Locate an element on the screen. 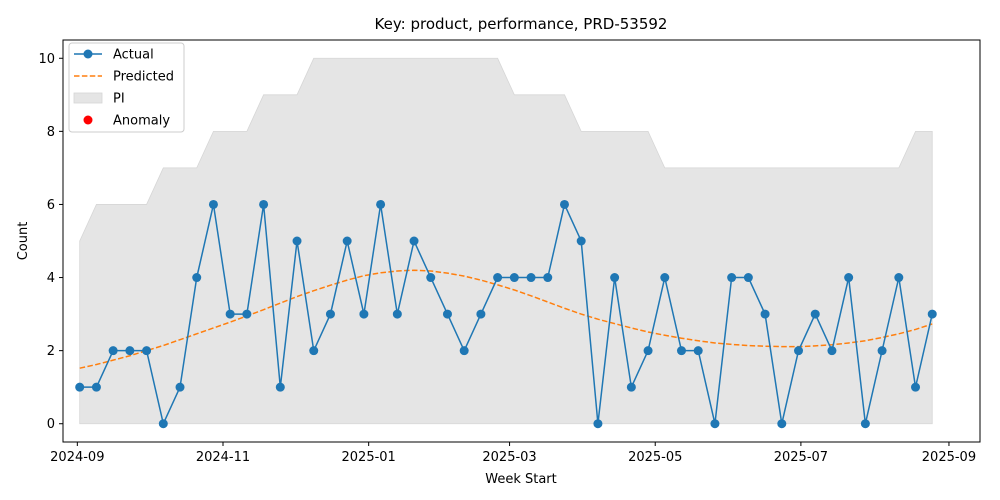  legend-pi-swatch is located at coordinates (88, 98).